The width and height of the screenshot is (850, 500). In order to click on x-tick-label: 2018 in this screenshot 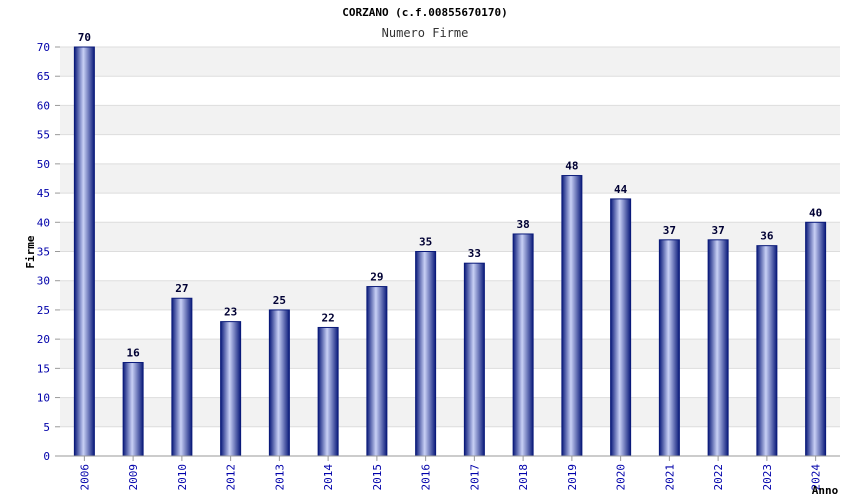, I will do `click(523, 477)`.